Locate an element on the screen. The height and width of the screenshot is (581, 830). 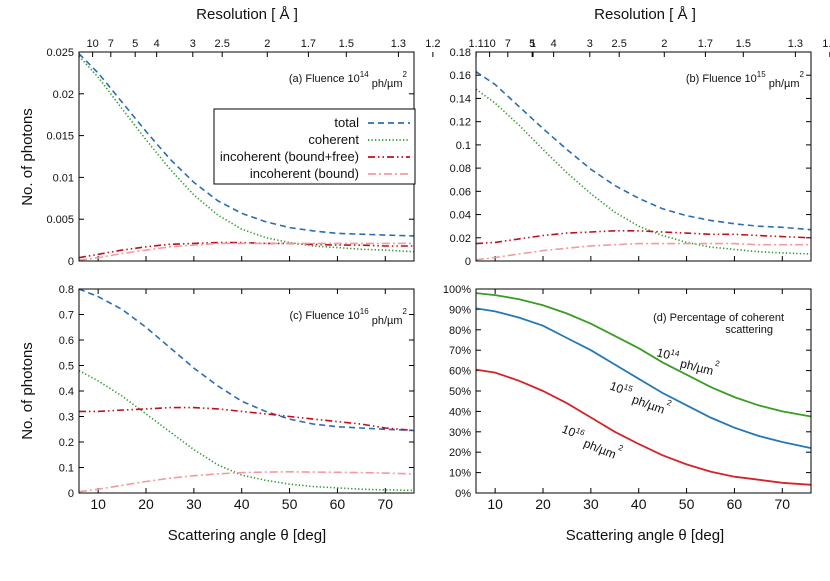
series-line-f16 is located at coordinates (643, 427).